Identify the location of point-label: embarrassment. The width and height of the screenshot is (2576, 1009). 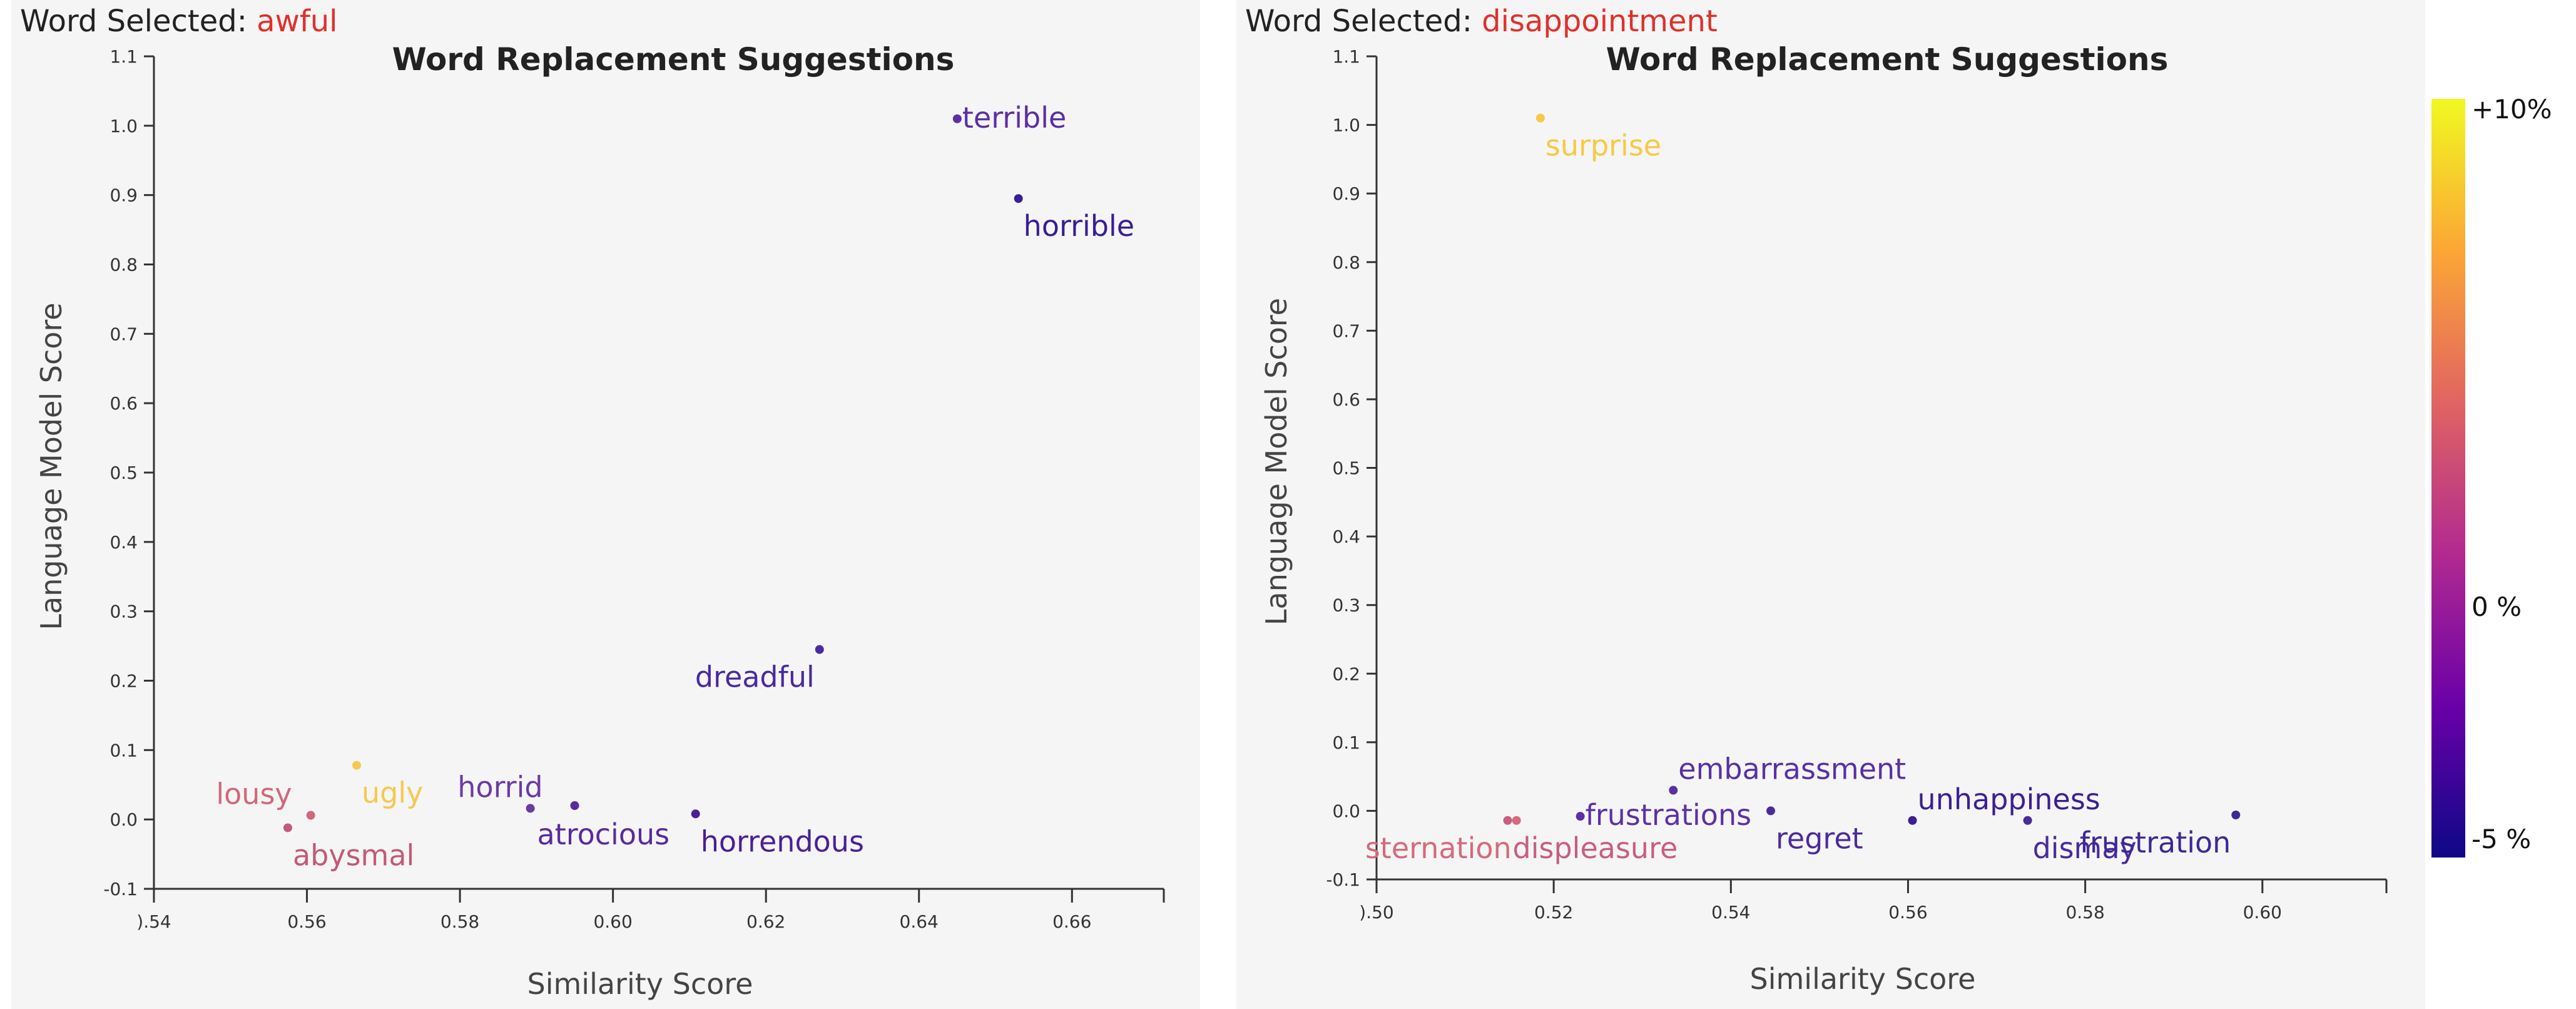
(1792, 769).